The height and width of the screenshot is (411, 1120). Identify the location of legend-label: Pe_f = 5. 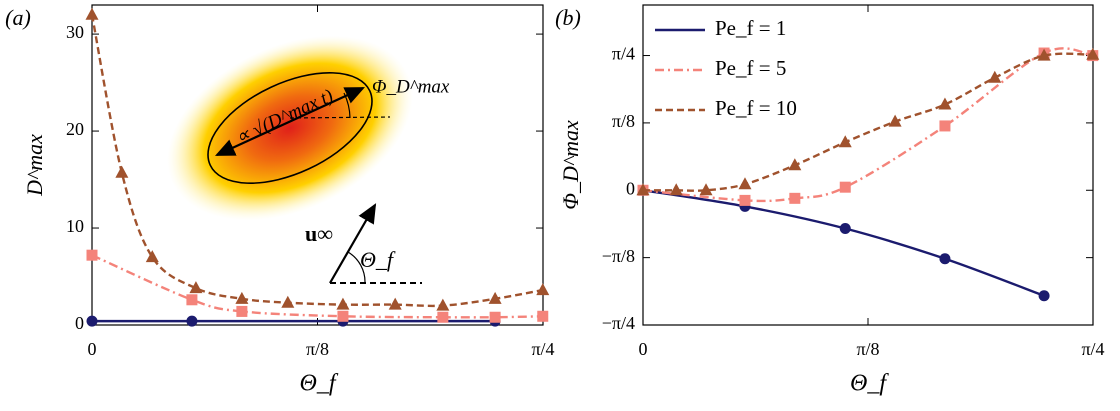
(750, 68).